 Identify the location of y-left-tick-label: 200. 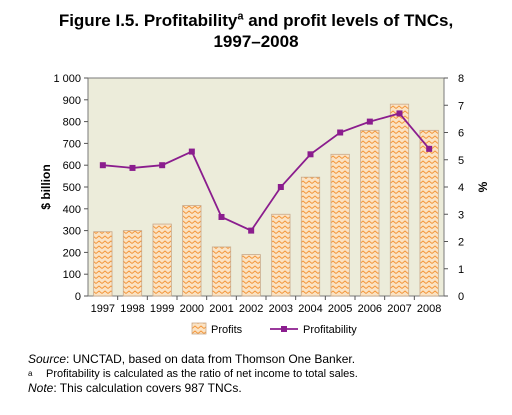
(72, 253).